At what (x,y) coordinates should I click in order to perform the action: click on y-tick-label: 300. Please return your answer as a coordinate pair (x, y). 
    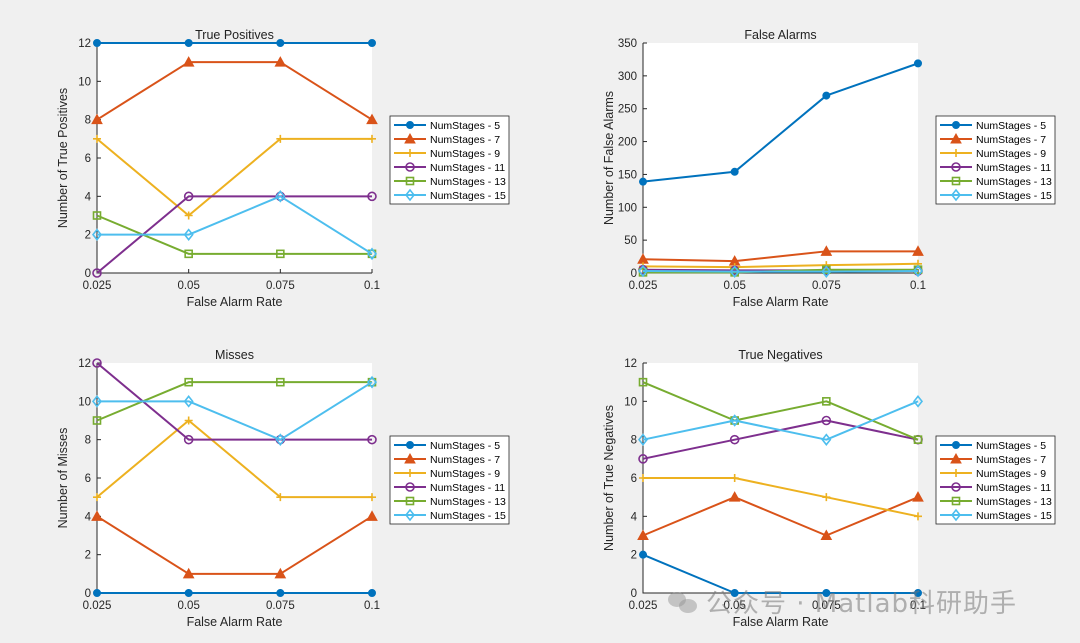
    Looking at the image, I should click on (627, 77).